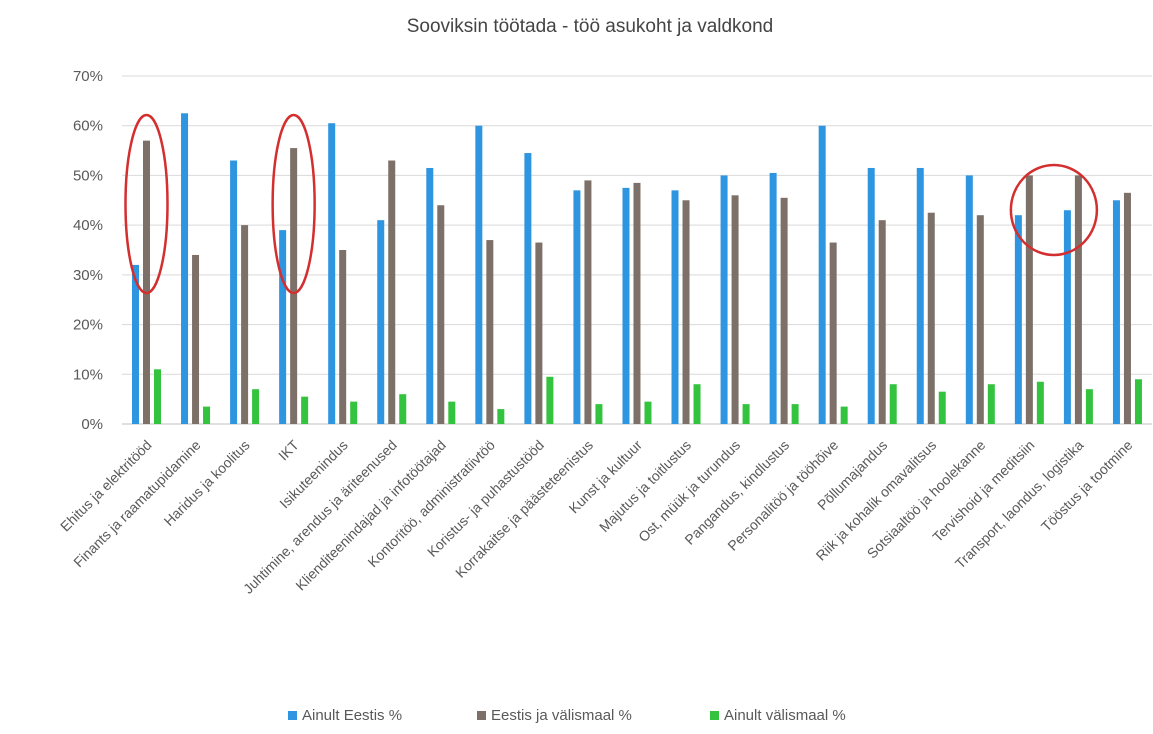 This screenshot has height=734, width=1153. I want to click on y-tick-label: 30%, so click(88, 275).